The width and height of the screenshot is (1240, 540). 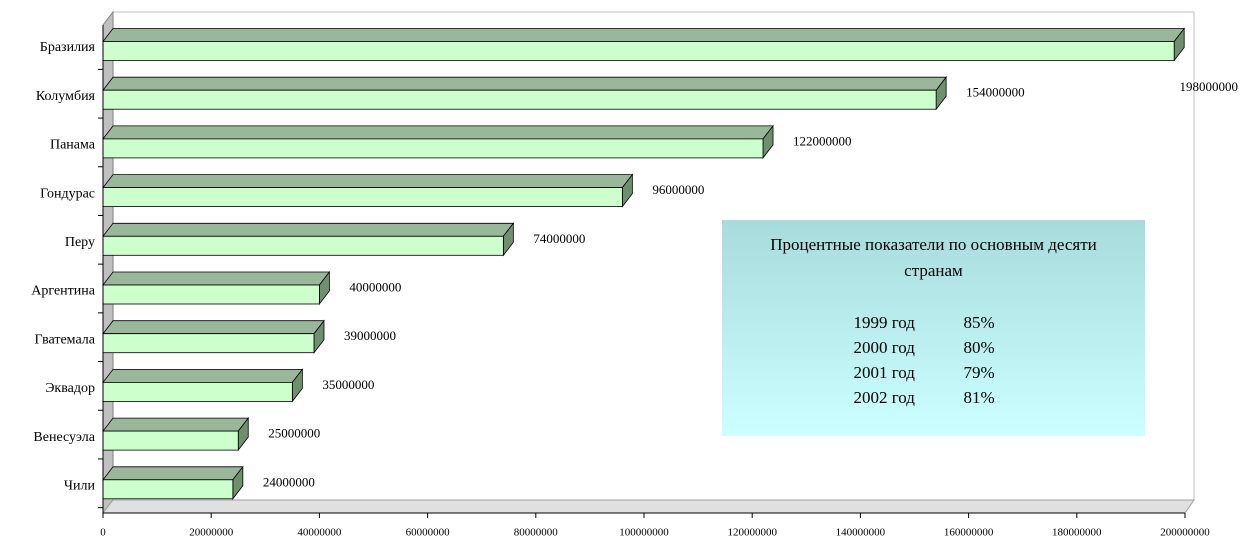 I want to click on floor, so click(x=648, y=506).